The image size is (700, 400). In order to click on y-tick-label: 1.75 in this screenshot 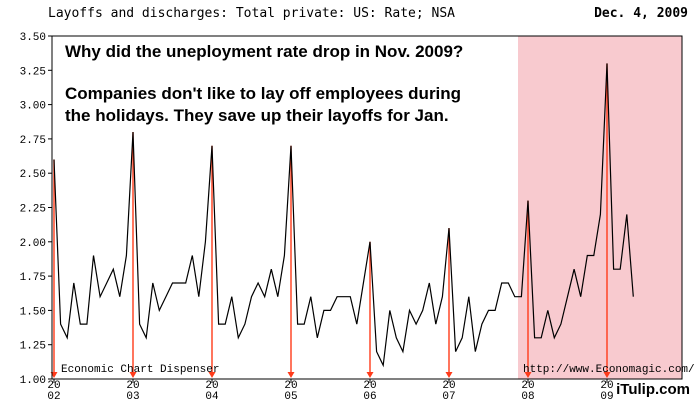, I will do `click(33, 278)`.